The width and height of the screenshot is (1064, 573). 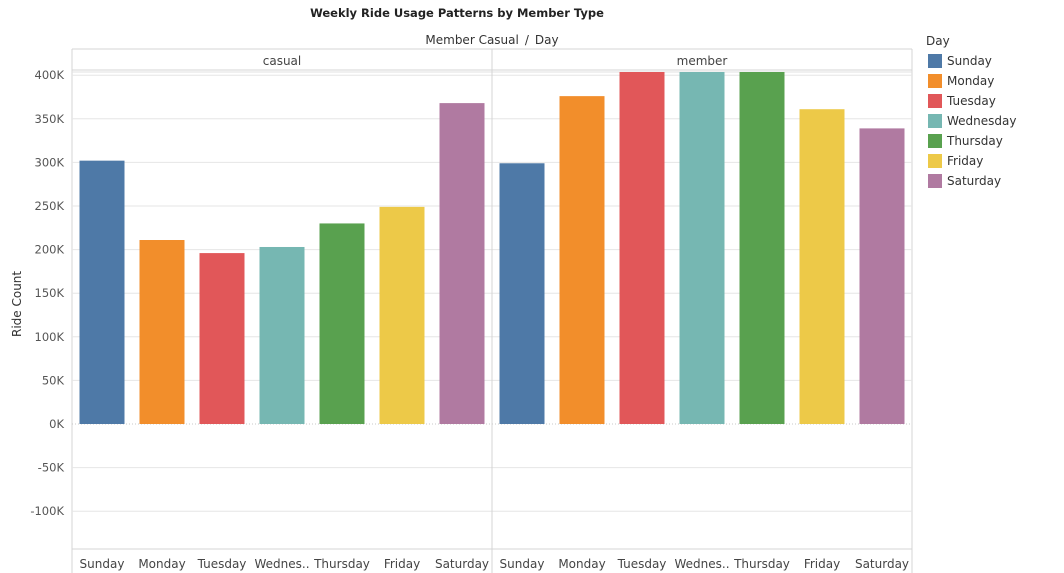 I want to click on legend-label: Friday, so click(x=965, y=161).